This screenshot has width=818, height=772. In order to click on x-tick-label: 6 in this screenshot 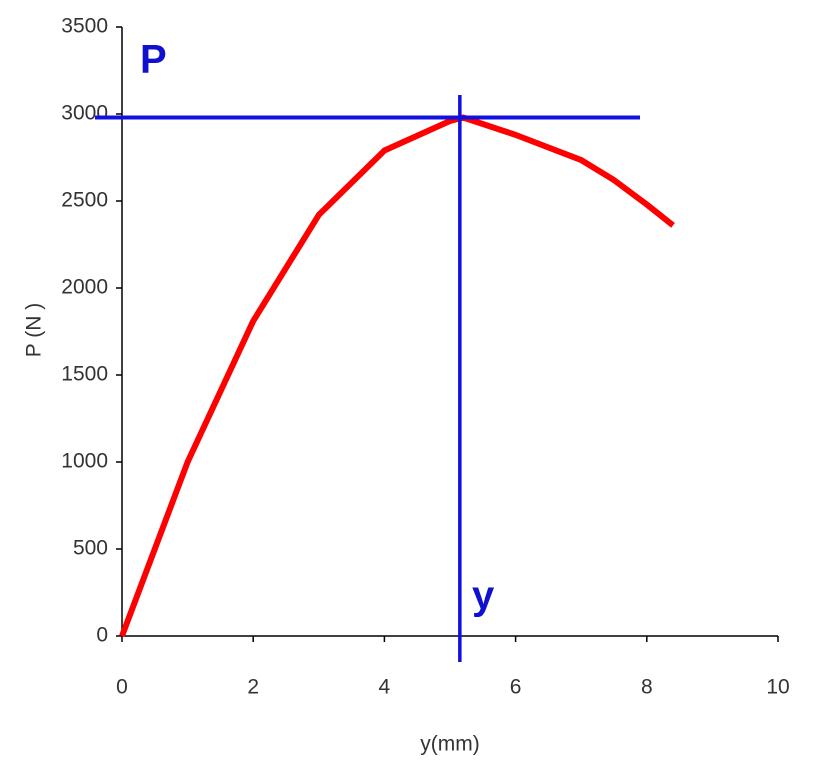, I will do `click(516, 687)`.